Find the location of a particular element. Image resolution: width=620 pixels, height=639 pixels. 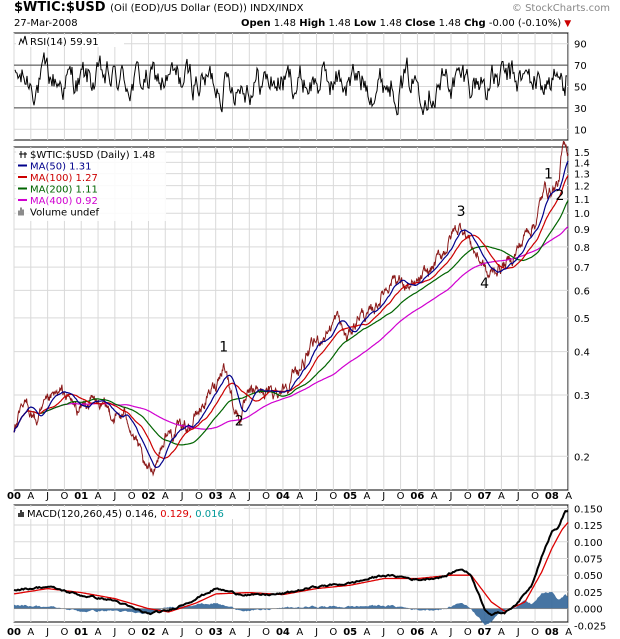

price-y-tick: 0.7 is located at coordinates (582, 268).